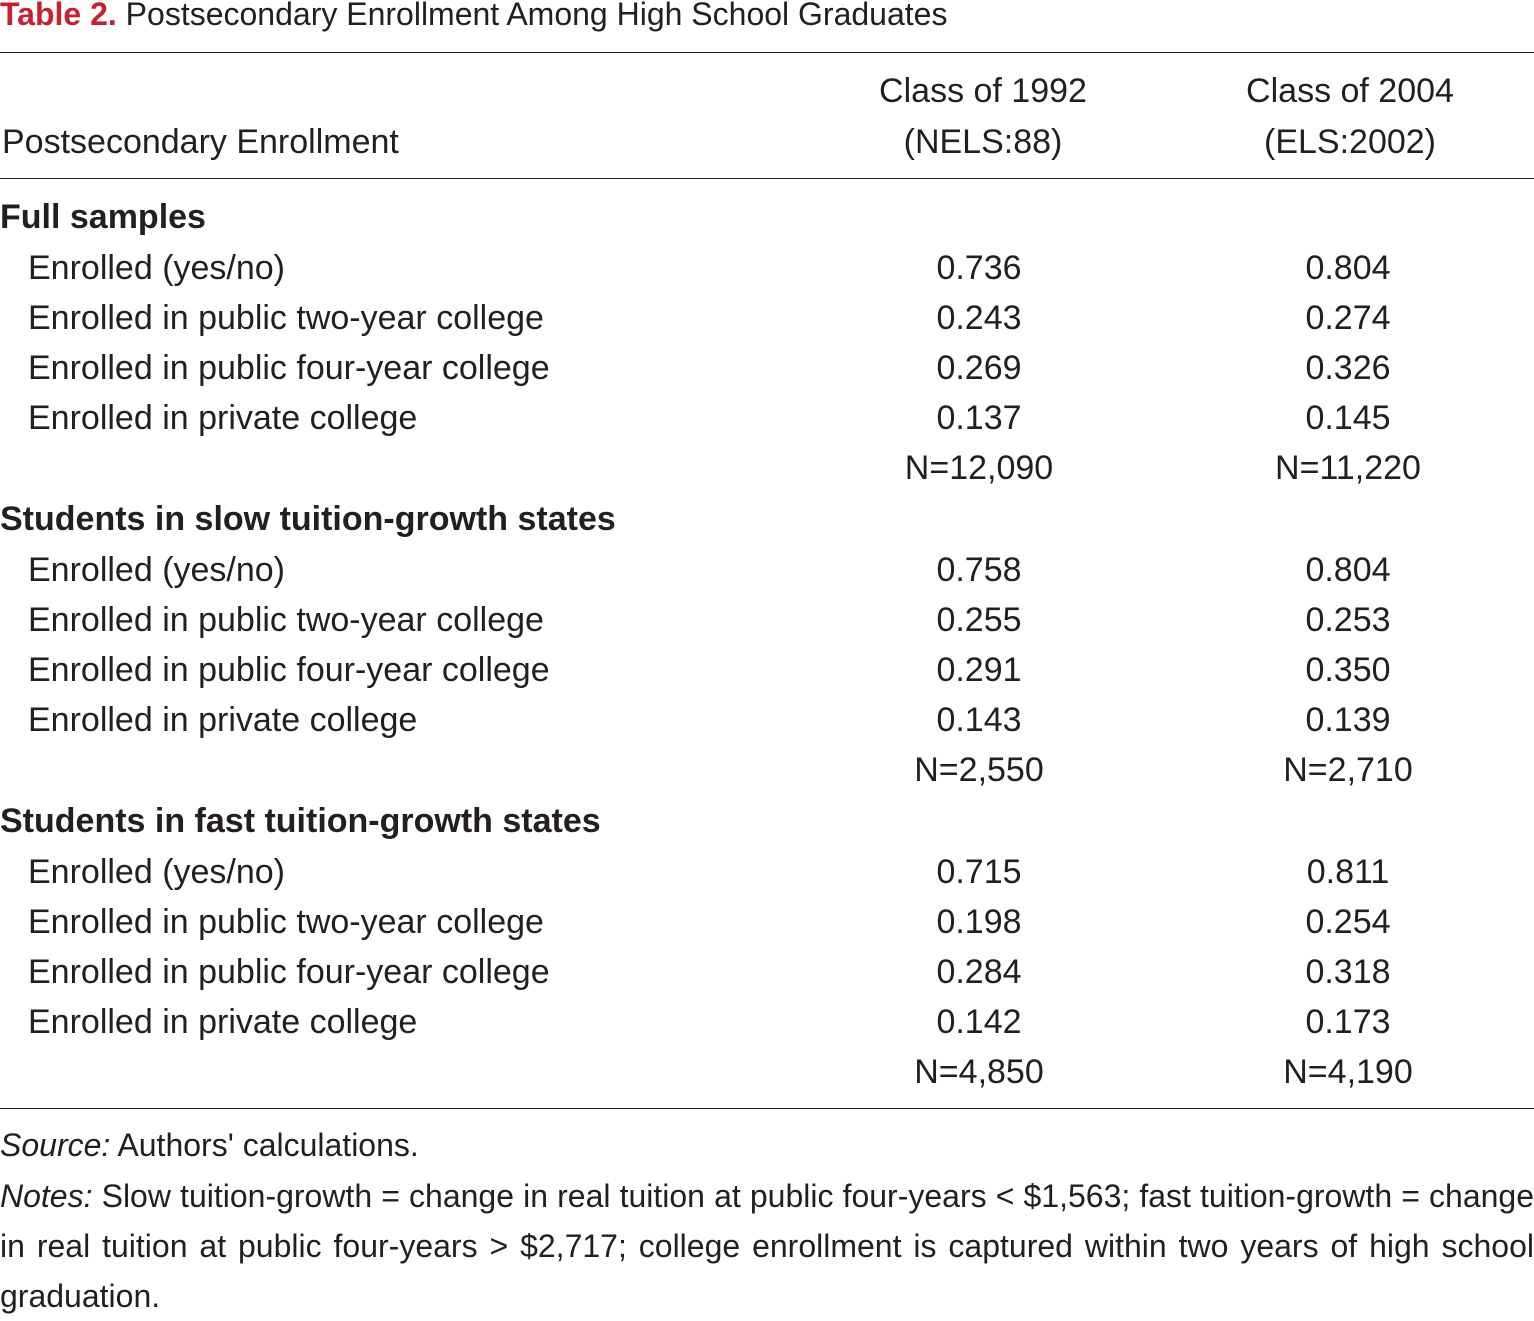 This screenshot has width=1534, height=1321. Describe the element at coordinates (979, 872) in the screenshot. I see `cell-1992: 0.715` at that location.